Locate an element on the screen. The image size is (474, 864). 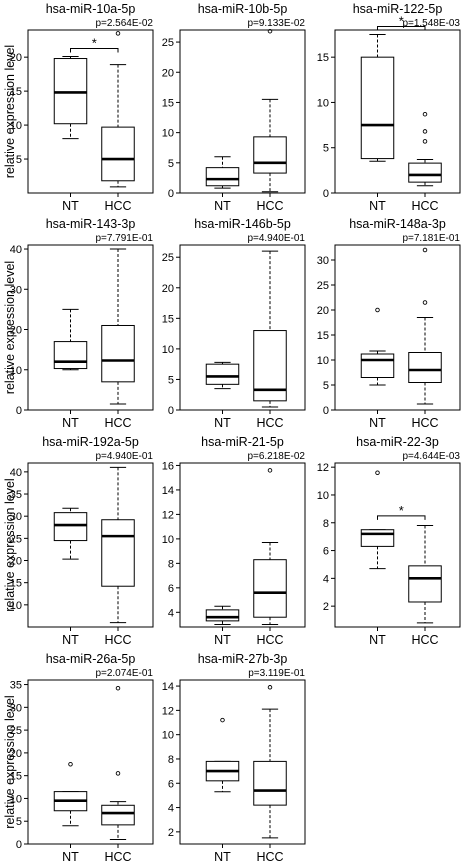
significance-bracket is located at coordinates (94, 50).